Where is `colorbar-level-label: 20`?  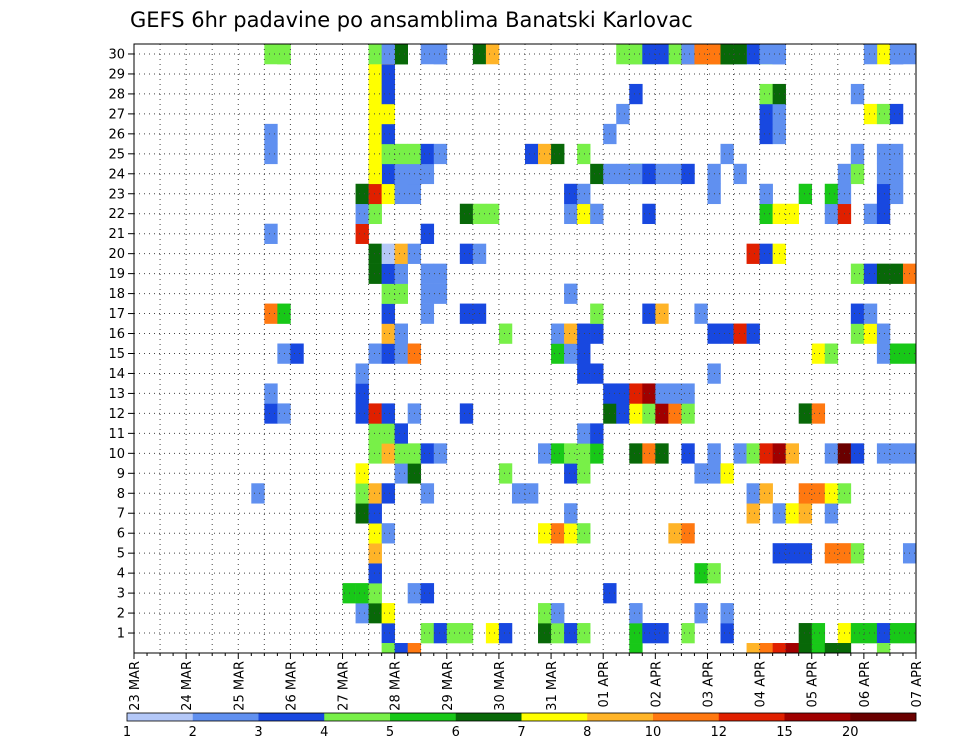
colorbar-level-label: 20 is located at coordinates (850, 732).